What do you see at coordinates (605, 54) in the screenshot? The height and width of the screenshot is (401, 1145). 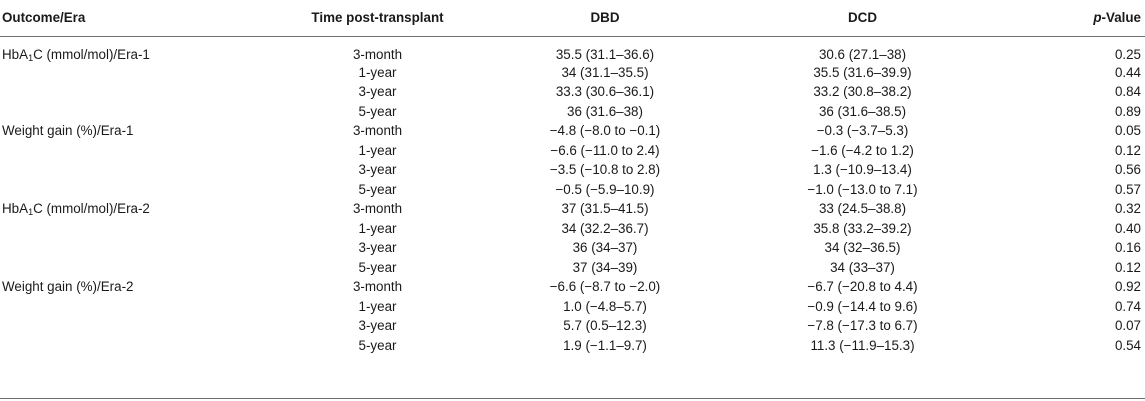 I see `cell-dbd: 35.5 (31.1–36.6)` at bounding box center [605, 54].